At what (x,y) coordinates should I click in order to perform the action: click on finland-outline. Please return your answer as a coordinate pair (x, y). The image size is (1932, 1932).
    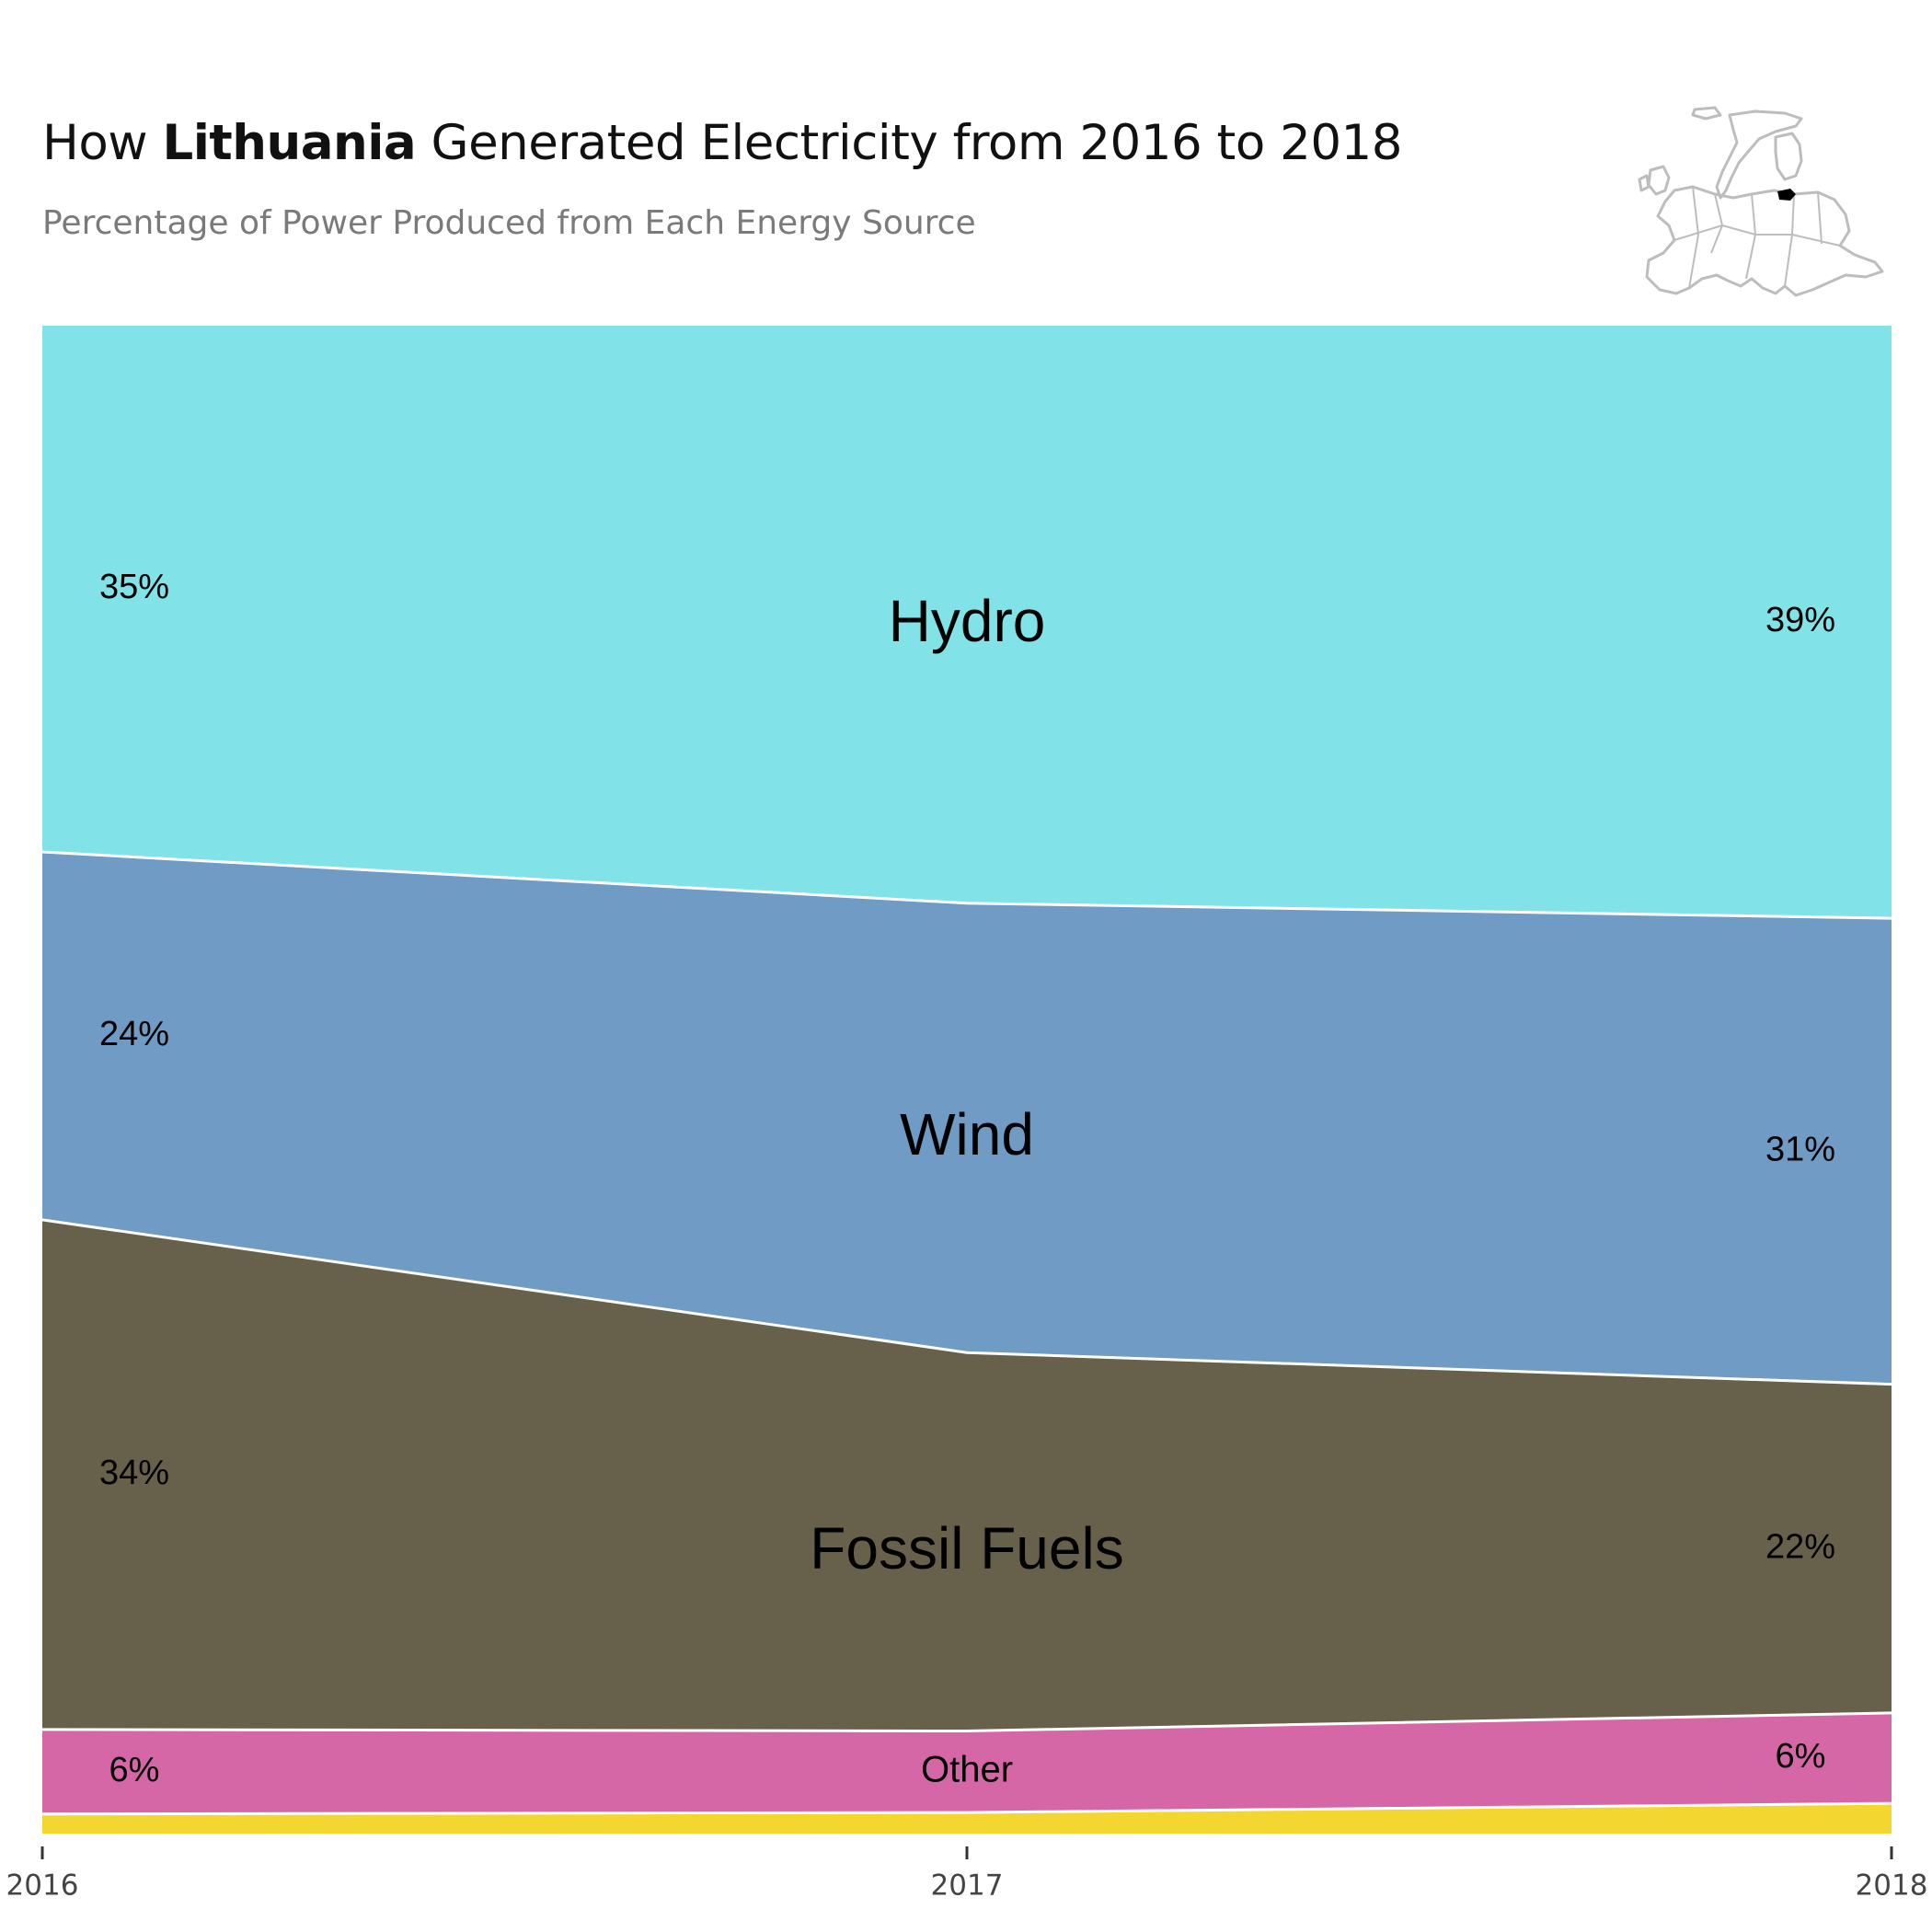
    Looking at the image, I should click on (1788, 156).